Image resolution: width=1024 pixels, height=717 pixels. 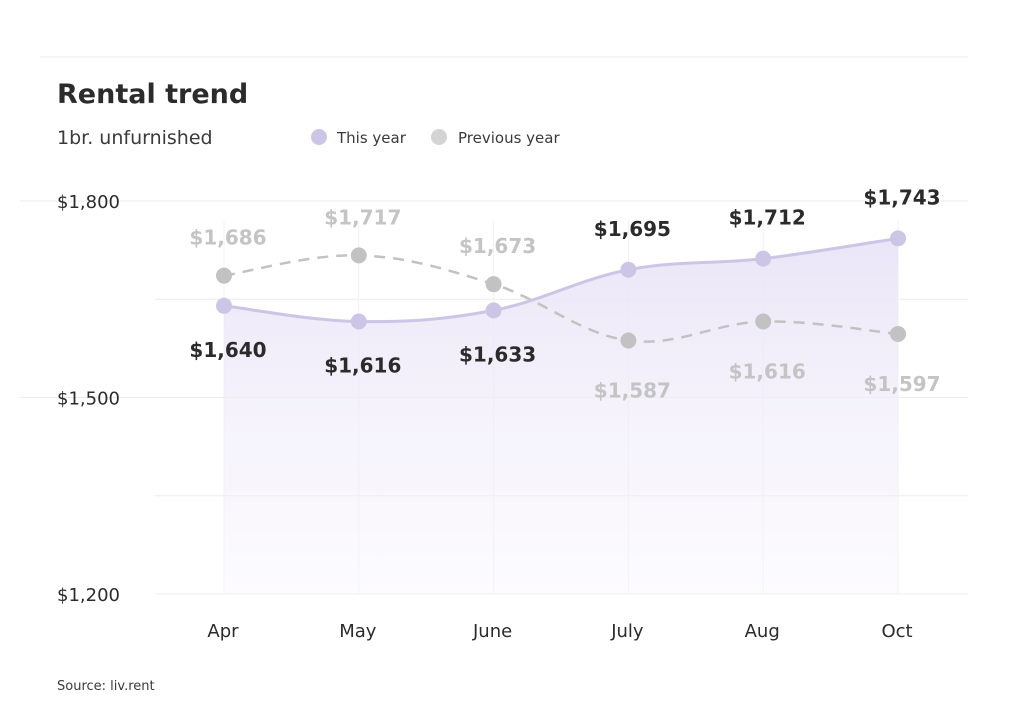 What do you see at coordinates (106, 686) in the screenshot?
I see `source-note: Source: liv.rent` at bounding box center [106, 686].